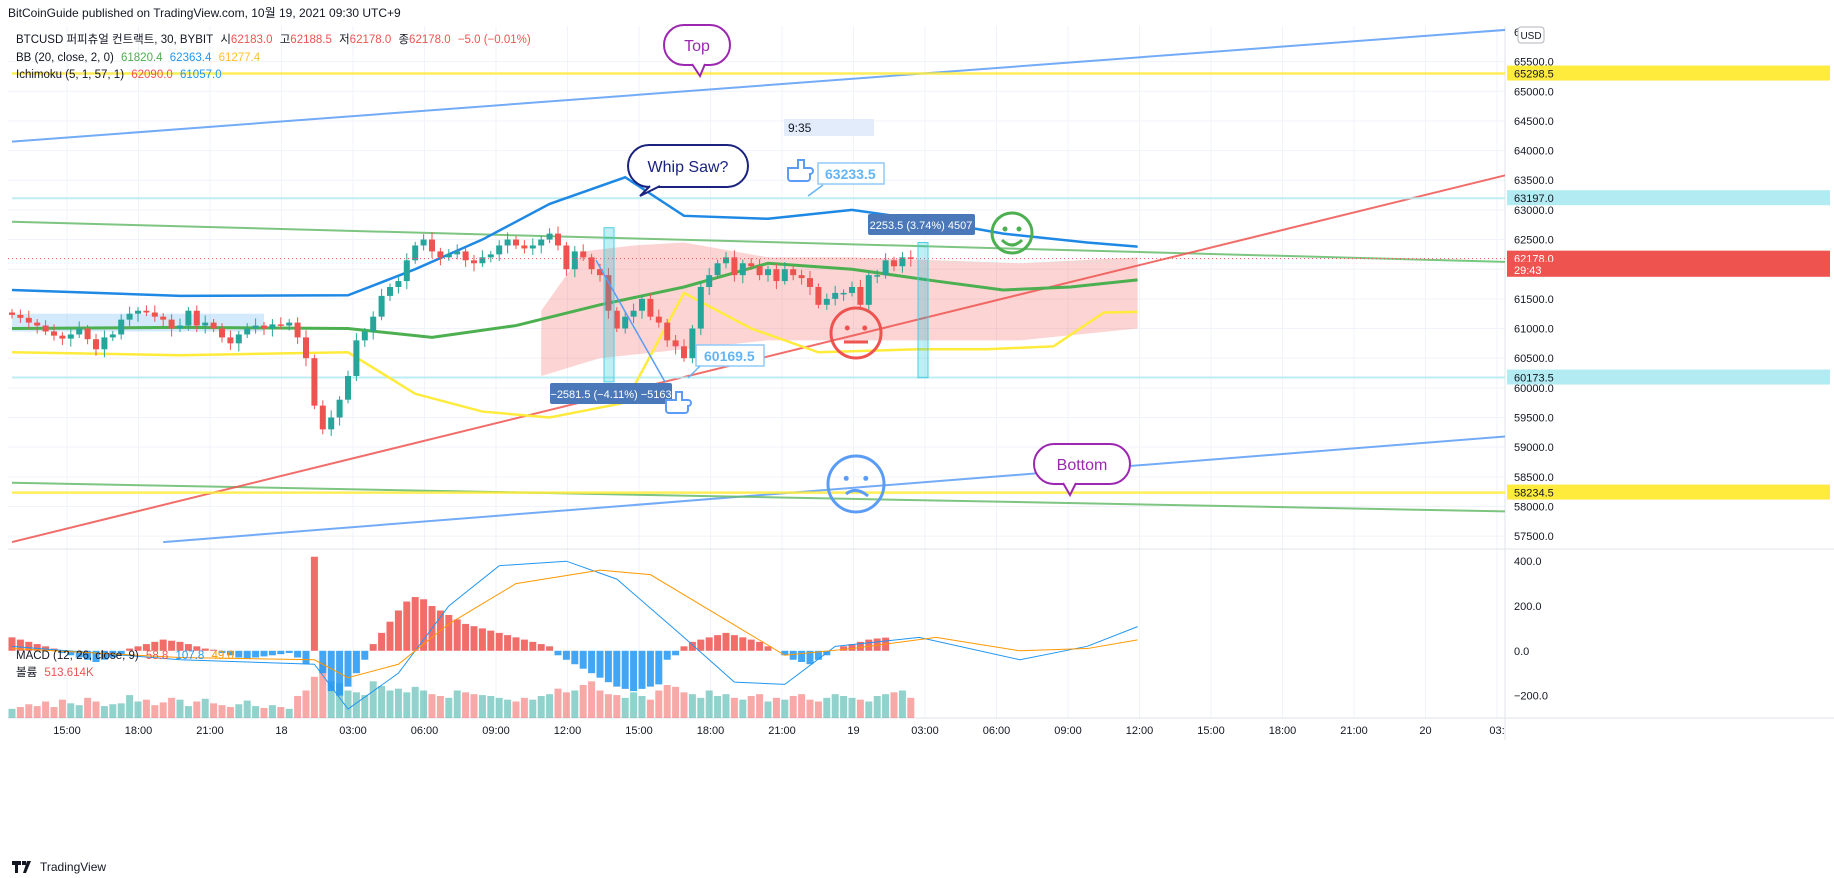 Image resolution: width=1834 pixels, height=878 pixels. What do you see at coordinates (152, 75) in the screenshot?
I see `ichimoku-conversion-value: 62090.0` at bounding box center [152, 75].